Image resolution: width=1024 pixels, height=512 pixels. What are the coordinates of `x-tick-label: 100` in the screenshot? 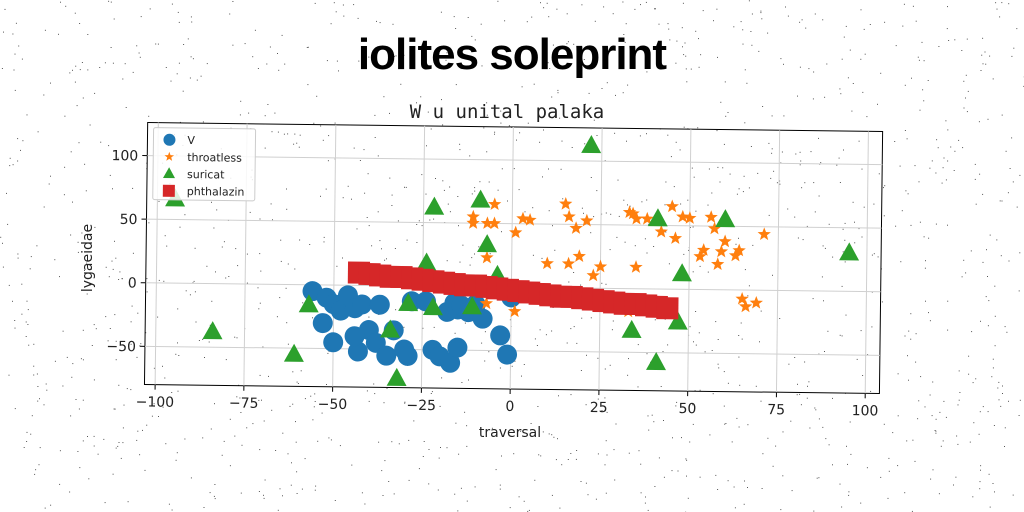 It's located at (865, 411).